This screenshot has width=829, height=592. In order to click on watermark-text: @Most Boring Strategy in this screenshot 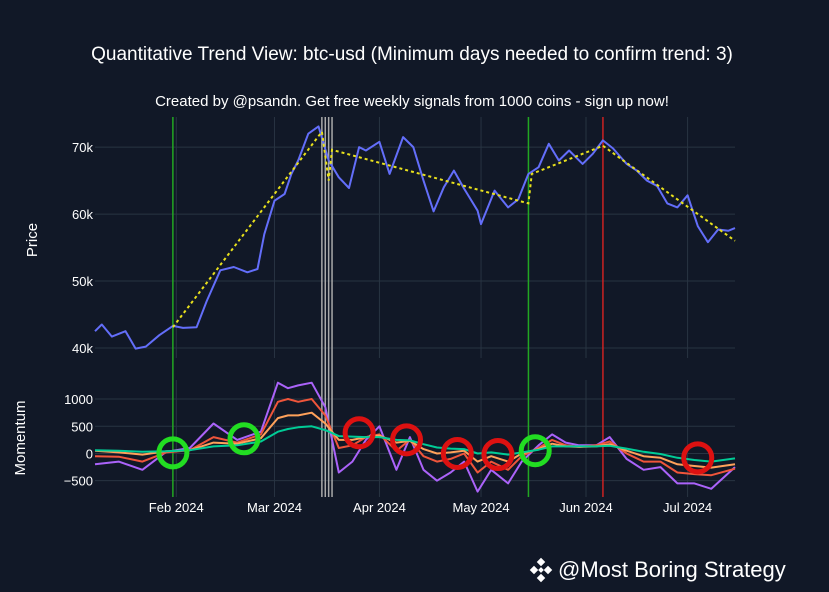, I will do `click(672, 569)`.